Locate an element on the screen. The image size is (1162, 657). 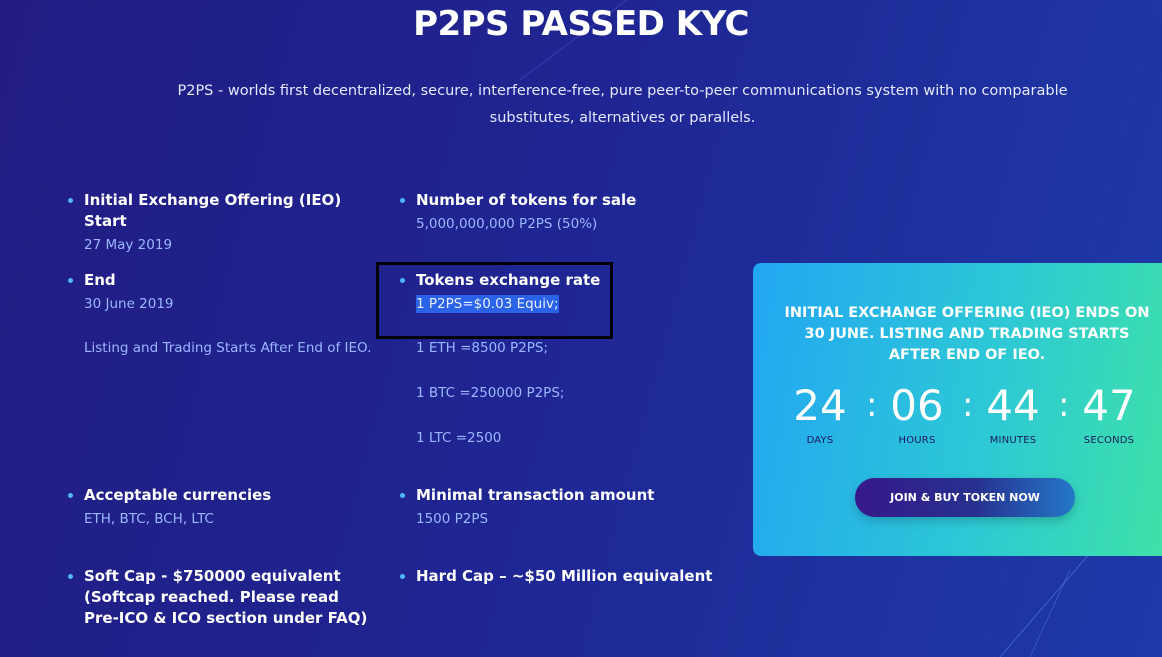
exchange-rate-ltc: 1 LTC =2500 is located at coordinates (459, 438).